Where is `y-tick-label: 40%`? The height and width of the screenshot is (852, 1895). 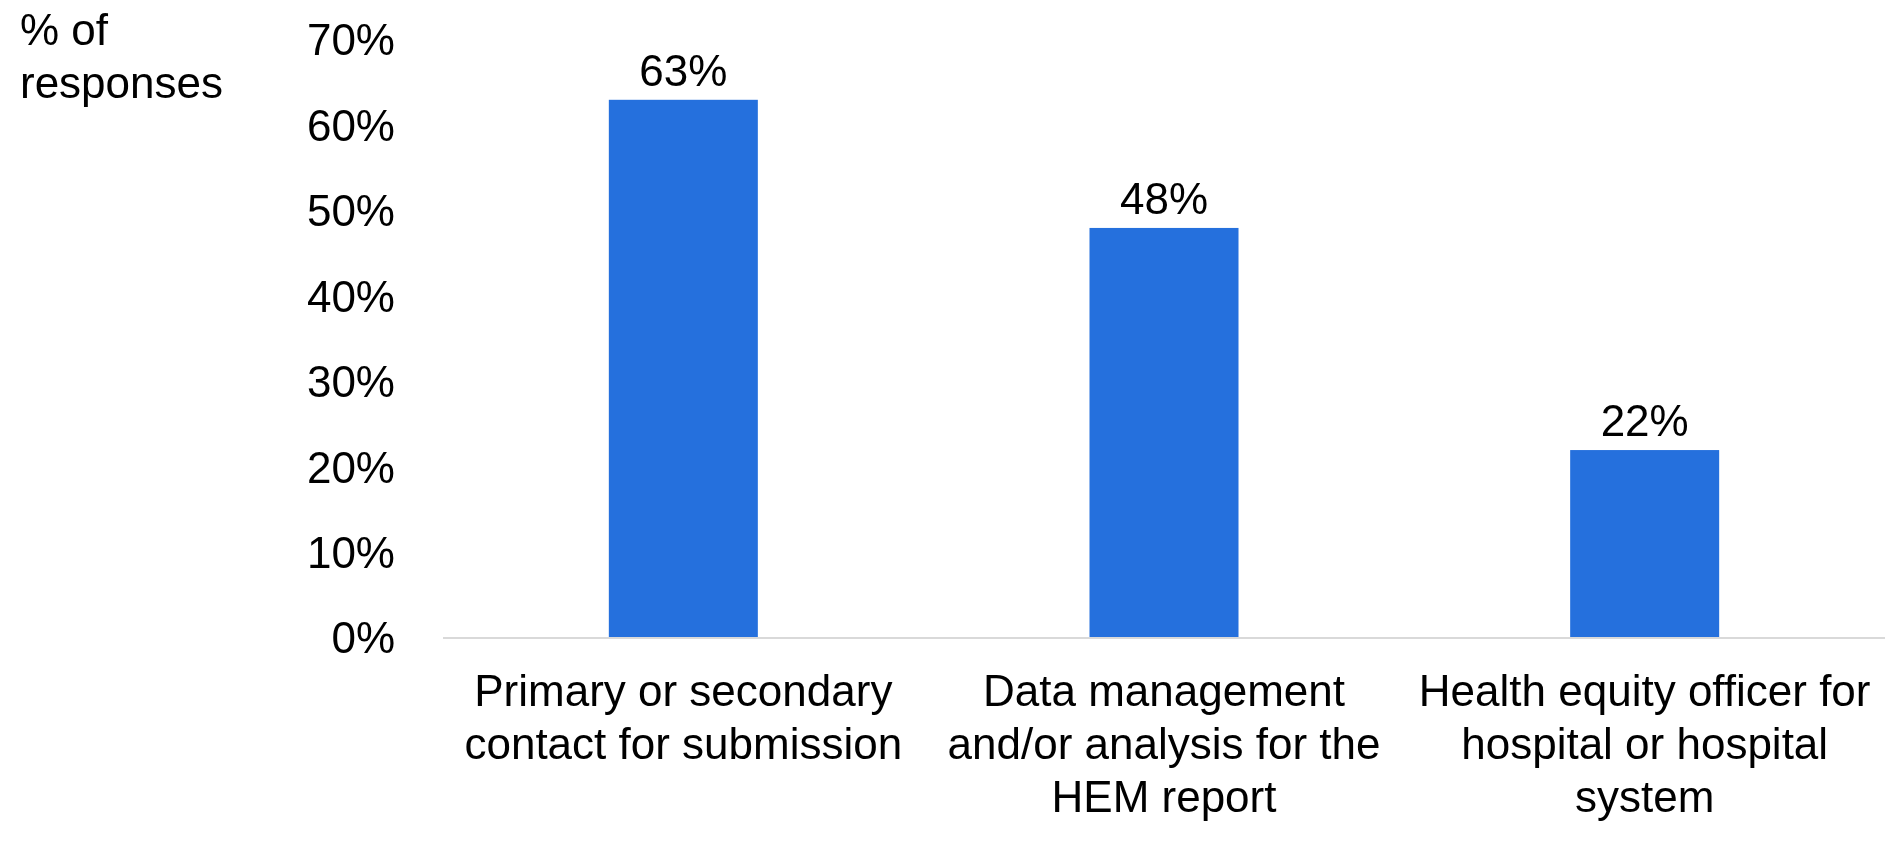
y-tick-label: 40% is located at coordinates (350, 296).